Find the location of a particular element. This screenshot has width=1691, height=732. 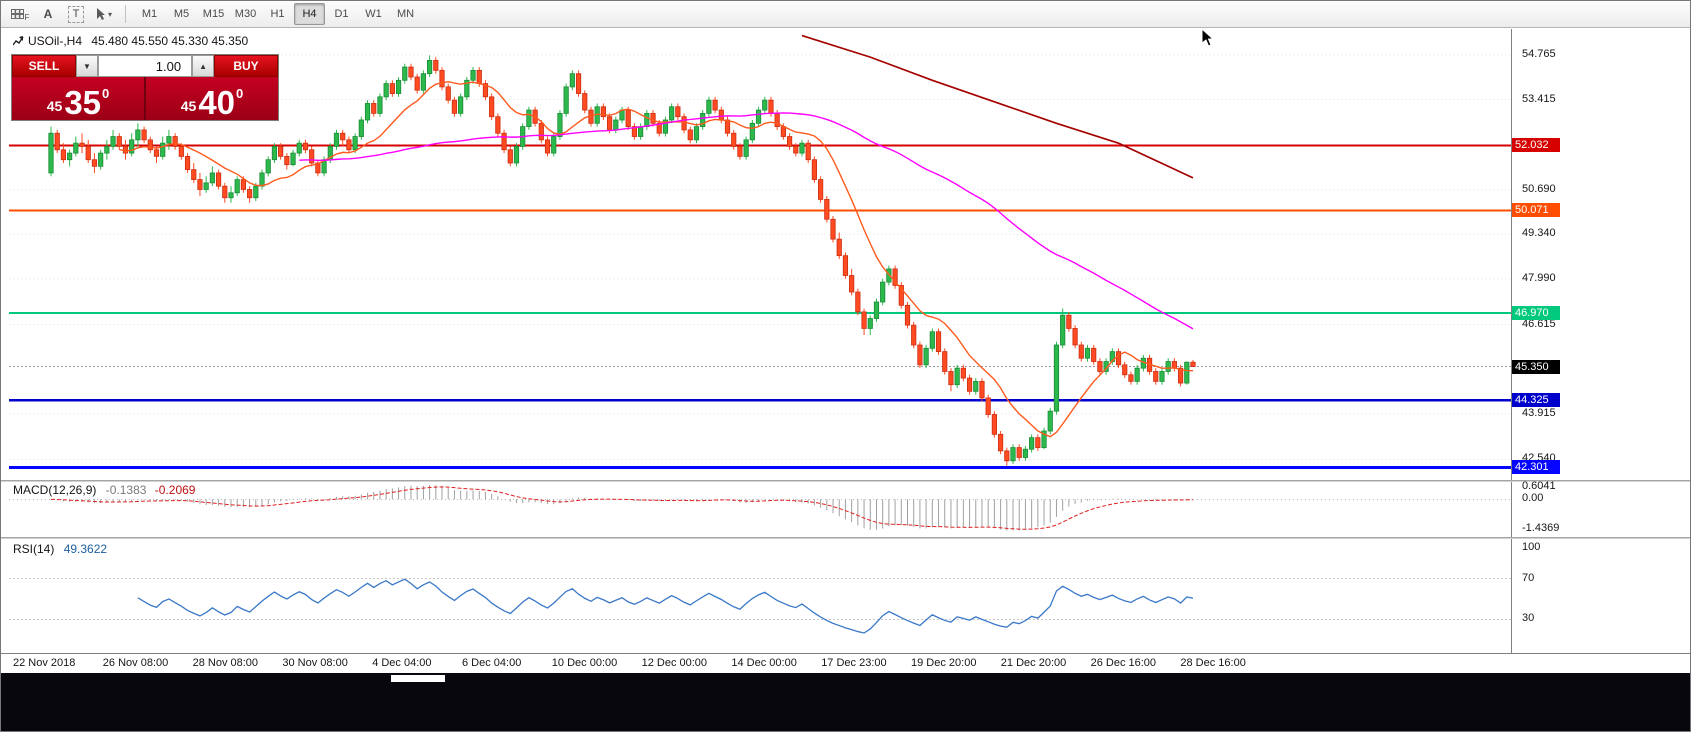

one-click-trading-panel: SELL ▼ ▲ BUY 45 35 0 45 40 0 is located at coordinates (145, 87).